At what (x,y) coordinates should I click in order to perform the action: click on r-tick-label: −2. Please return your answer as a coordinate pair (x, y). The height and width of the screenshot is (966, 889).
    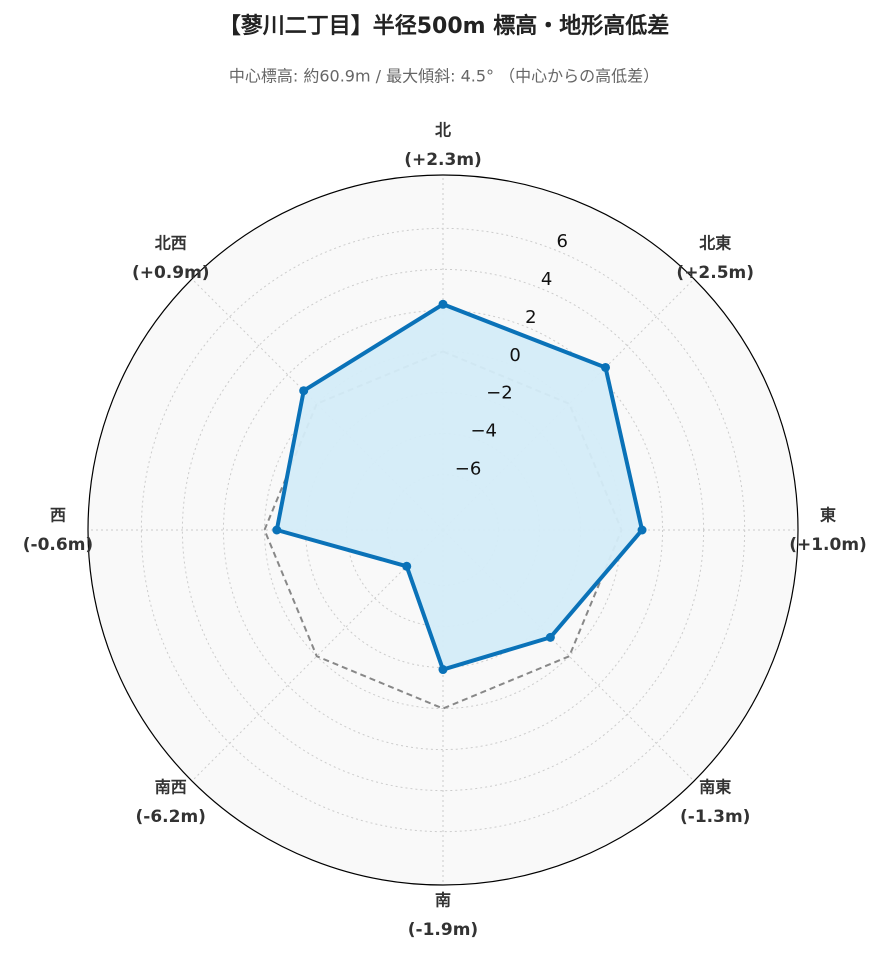
    Looking at the image, I should click on (499, 393).